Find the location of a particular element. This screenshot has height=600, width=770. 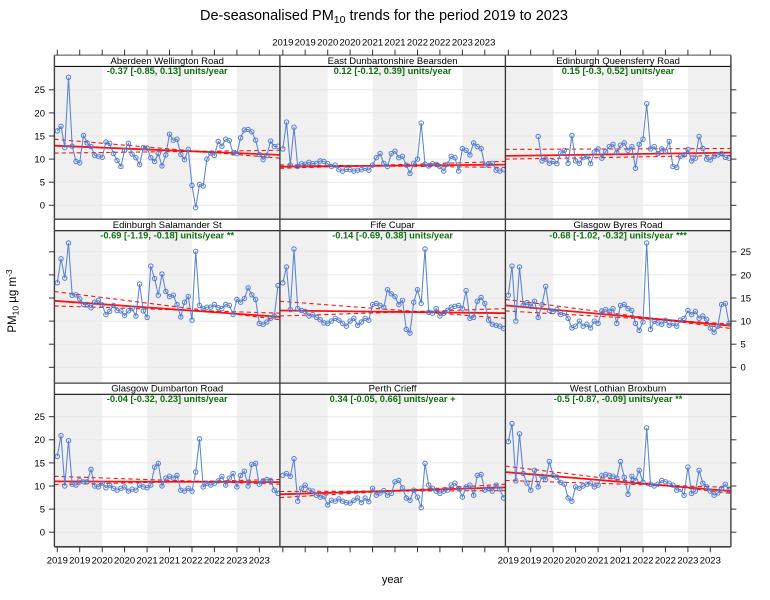

svg-text: East Dunbartonshire Bearsden is located at coordinates (393, 61).